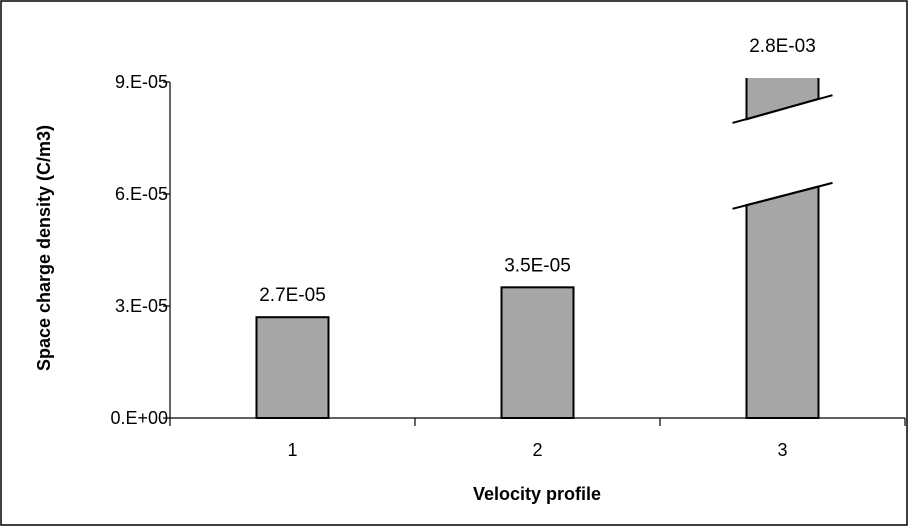 Image resolution: width=909 pixels, height=532 pixels. What do you see at coordinates (139, 418) in the screenshot?
I see `y-tick-label: 0.E+00` at bounding box center [139, 418].